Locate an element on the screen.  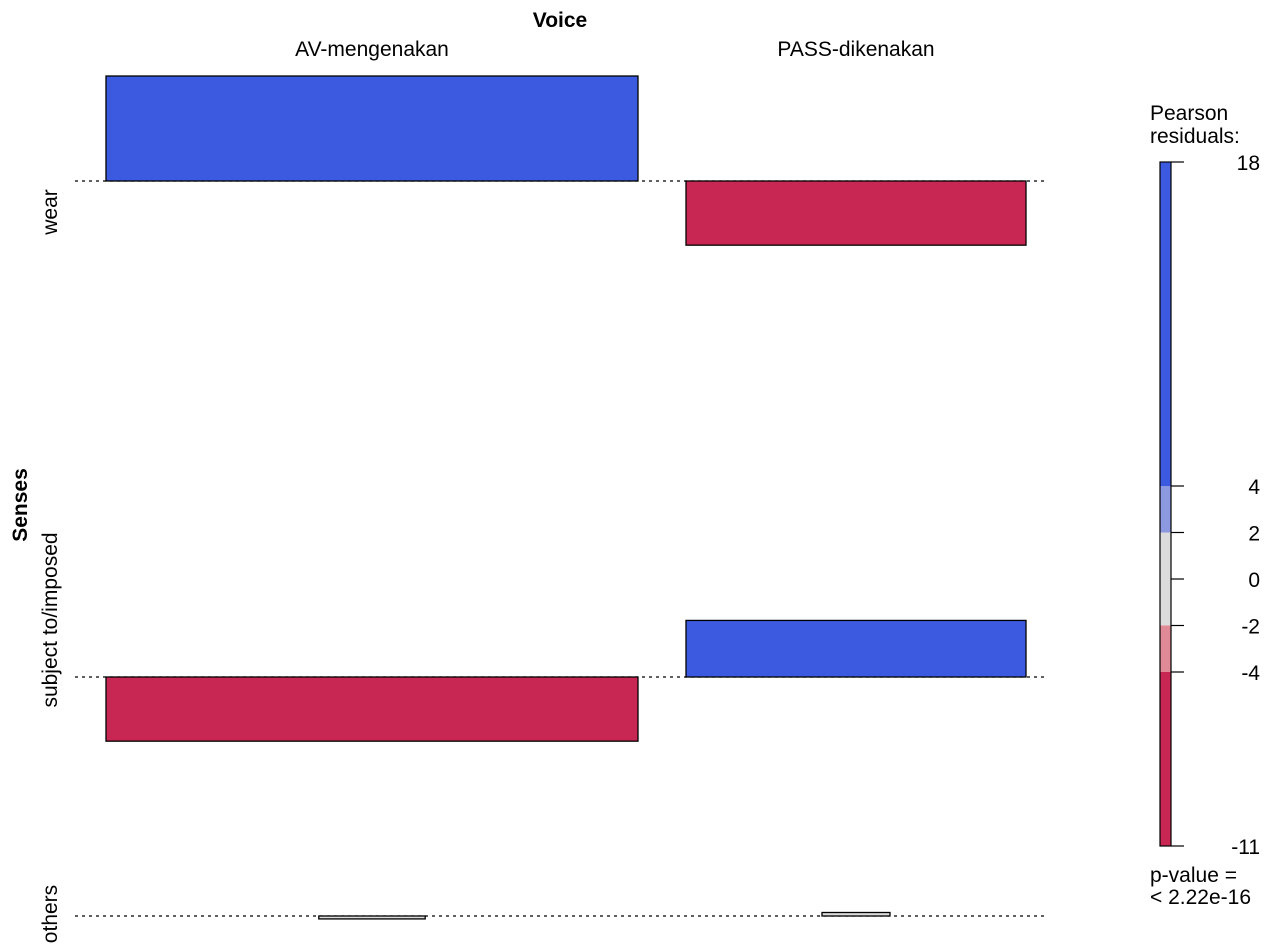
bar-others-pass-dikenakan is located at coordinates (856, 914).